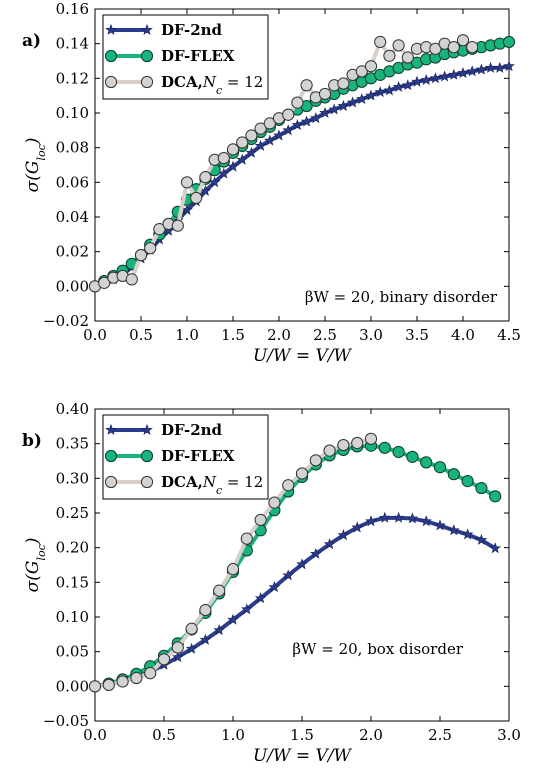  I want to click on y-tick-label: 0.04, so click(72, 217).